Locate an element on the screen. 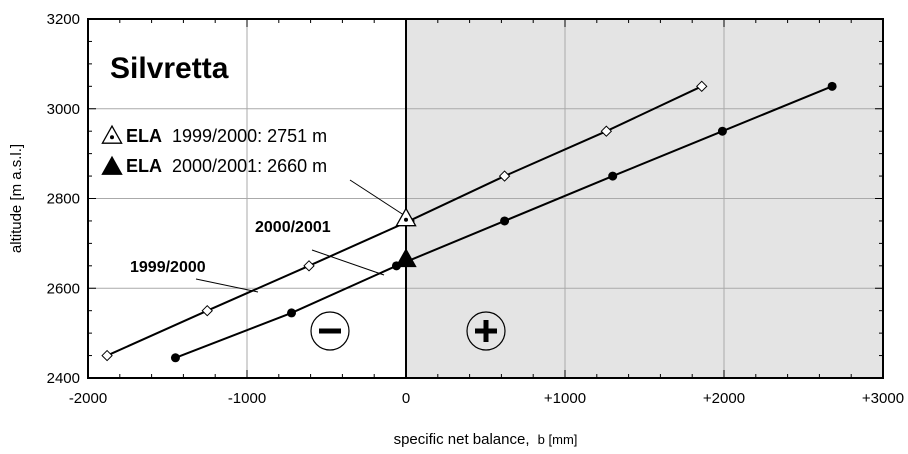 The width and height of the screenshot is (908, 454). y-tick-label: 2600 is located at coordinates (63, 288).